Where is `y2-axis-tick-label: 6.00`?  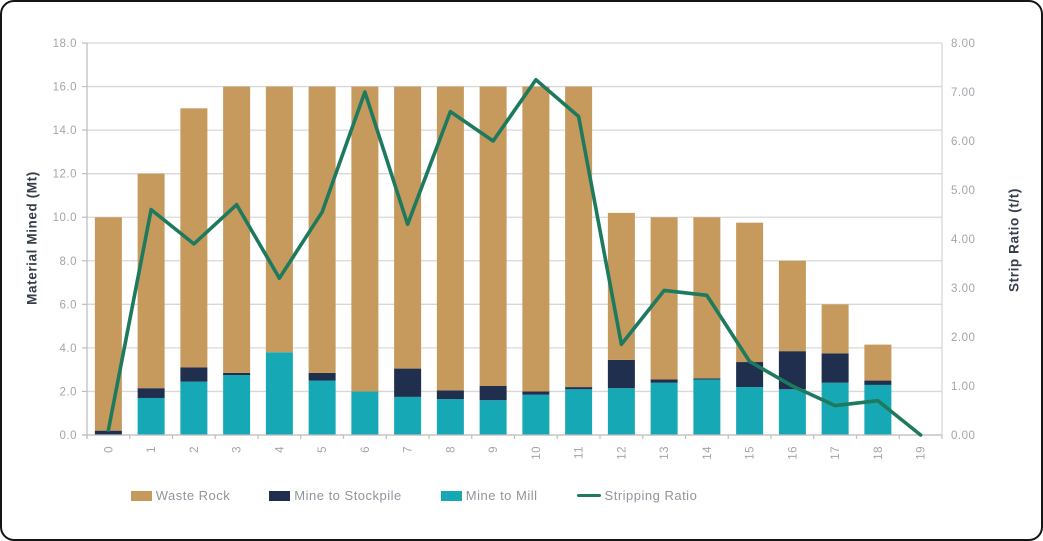
y2-axis-tick-label: 6.00 is located at coordinates (963, 142).